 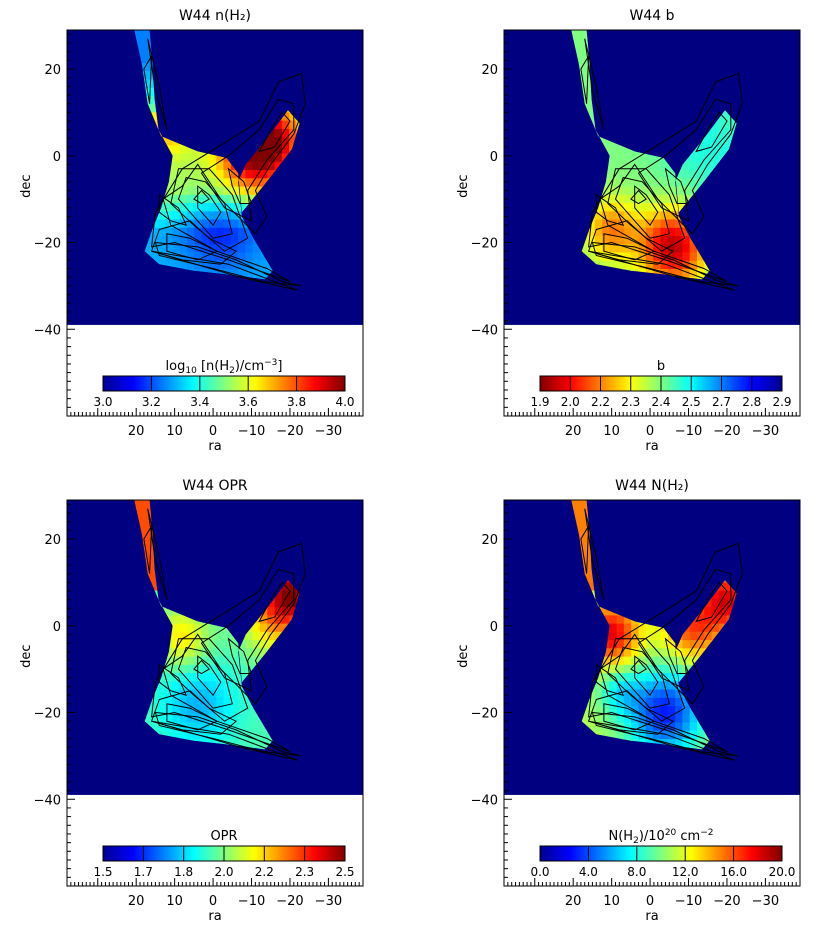 What do you see at coordinates (600, 402) in the screenshot?
I see `colorbar-tick-label: 2.2` at bounding box center [600, 402].